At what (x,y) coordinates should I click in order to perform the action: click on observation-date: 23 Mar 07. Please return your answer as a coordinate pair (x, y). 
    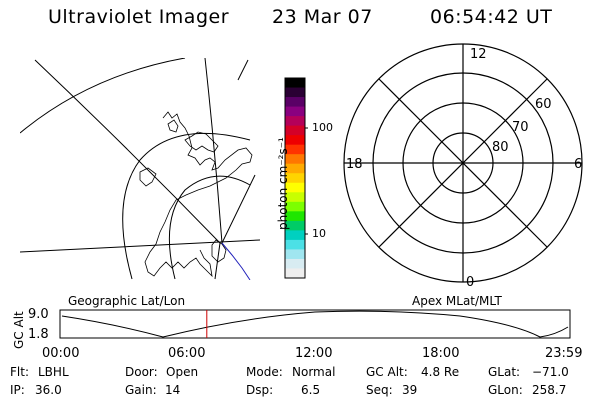
    Looking at the image, I should click on (322, 17).